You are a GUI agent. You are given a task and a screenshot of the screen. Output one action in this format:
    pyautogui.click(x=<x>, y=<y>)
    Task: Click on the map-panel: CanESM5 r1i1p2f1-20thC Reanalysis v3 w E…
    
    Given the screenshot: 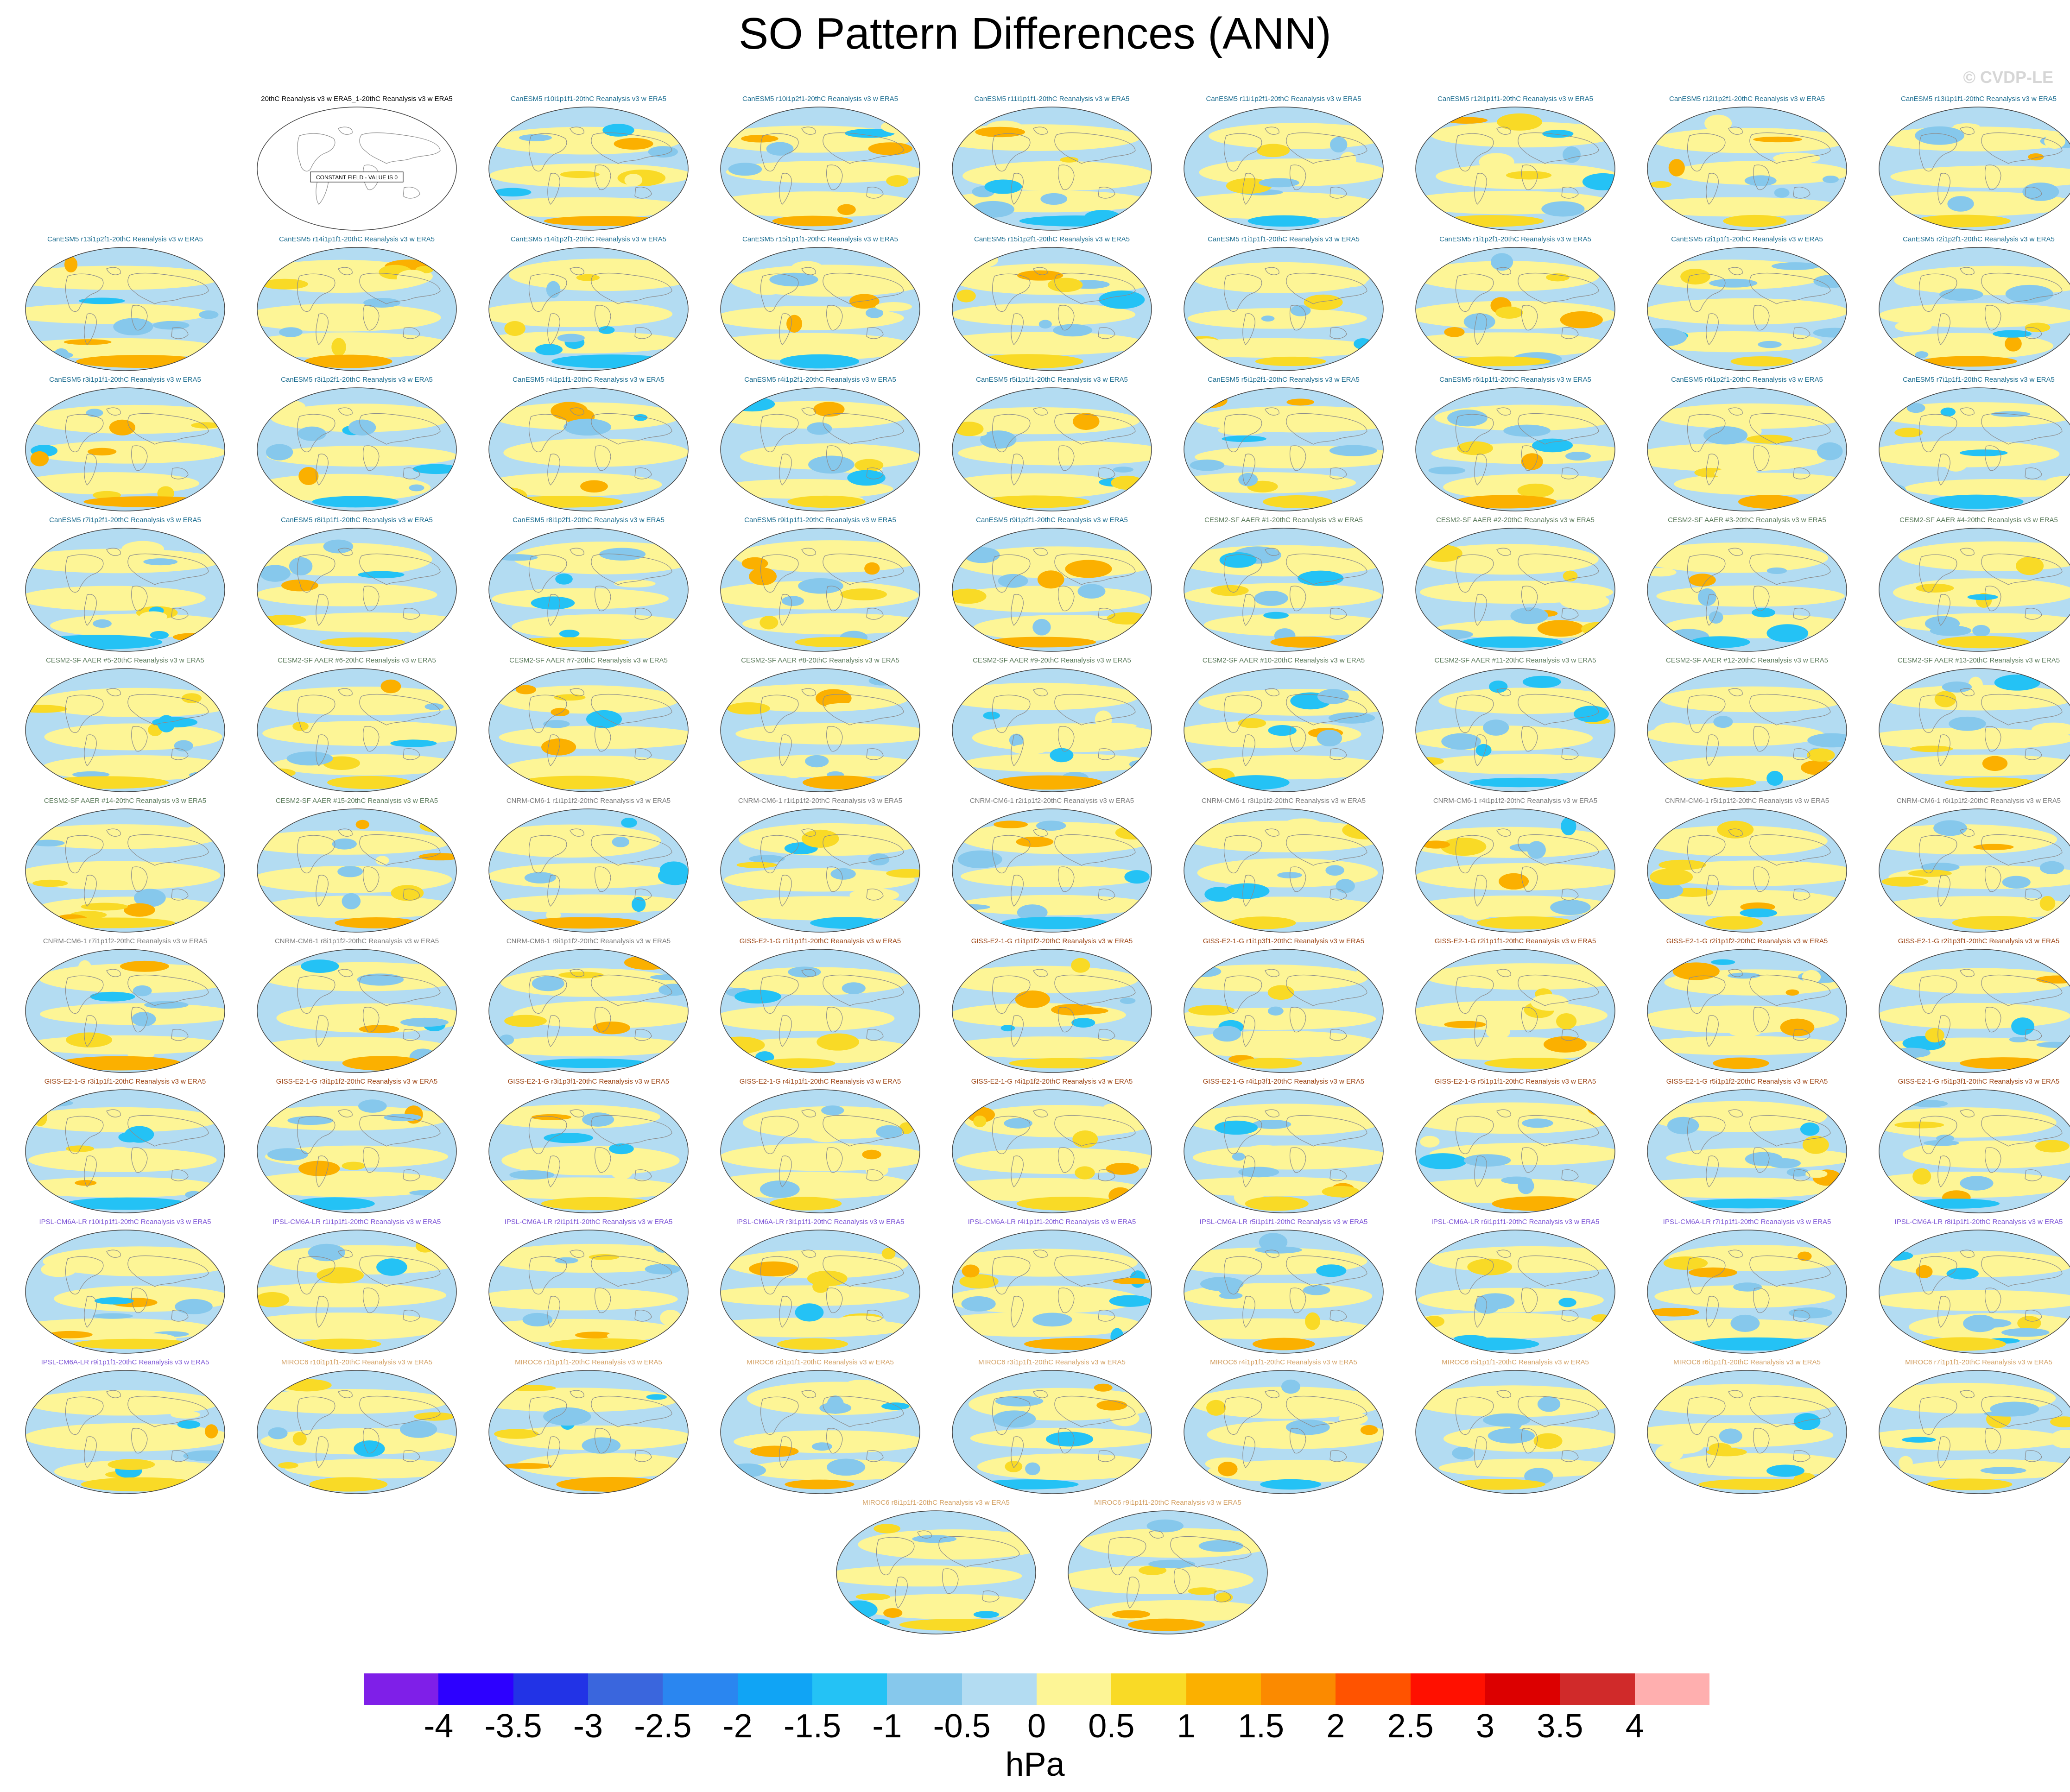 What is the action you would take?
    pyautogui.click(x=1515, y=304)
    